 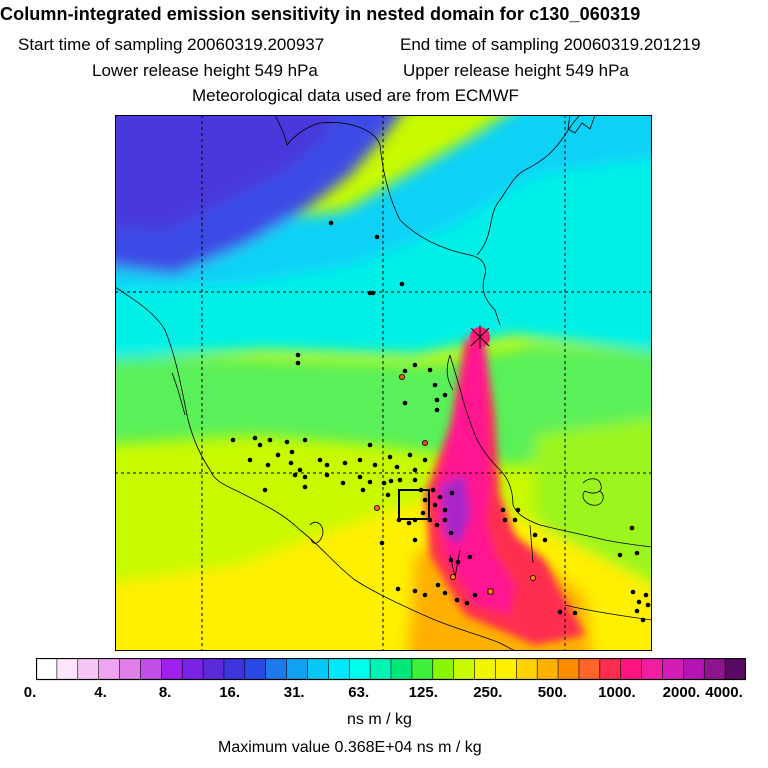 What do you see at coordinates (359, 692) in the screenshot?
I see `colorbar-tick-label: 63.` at bounding box center [359, 692].